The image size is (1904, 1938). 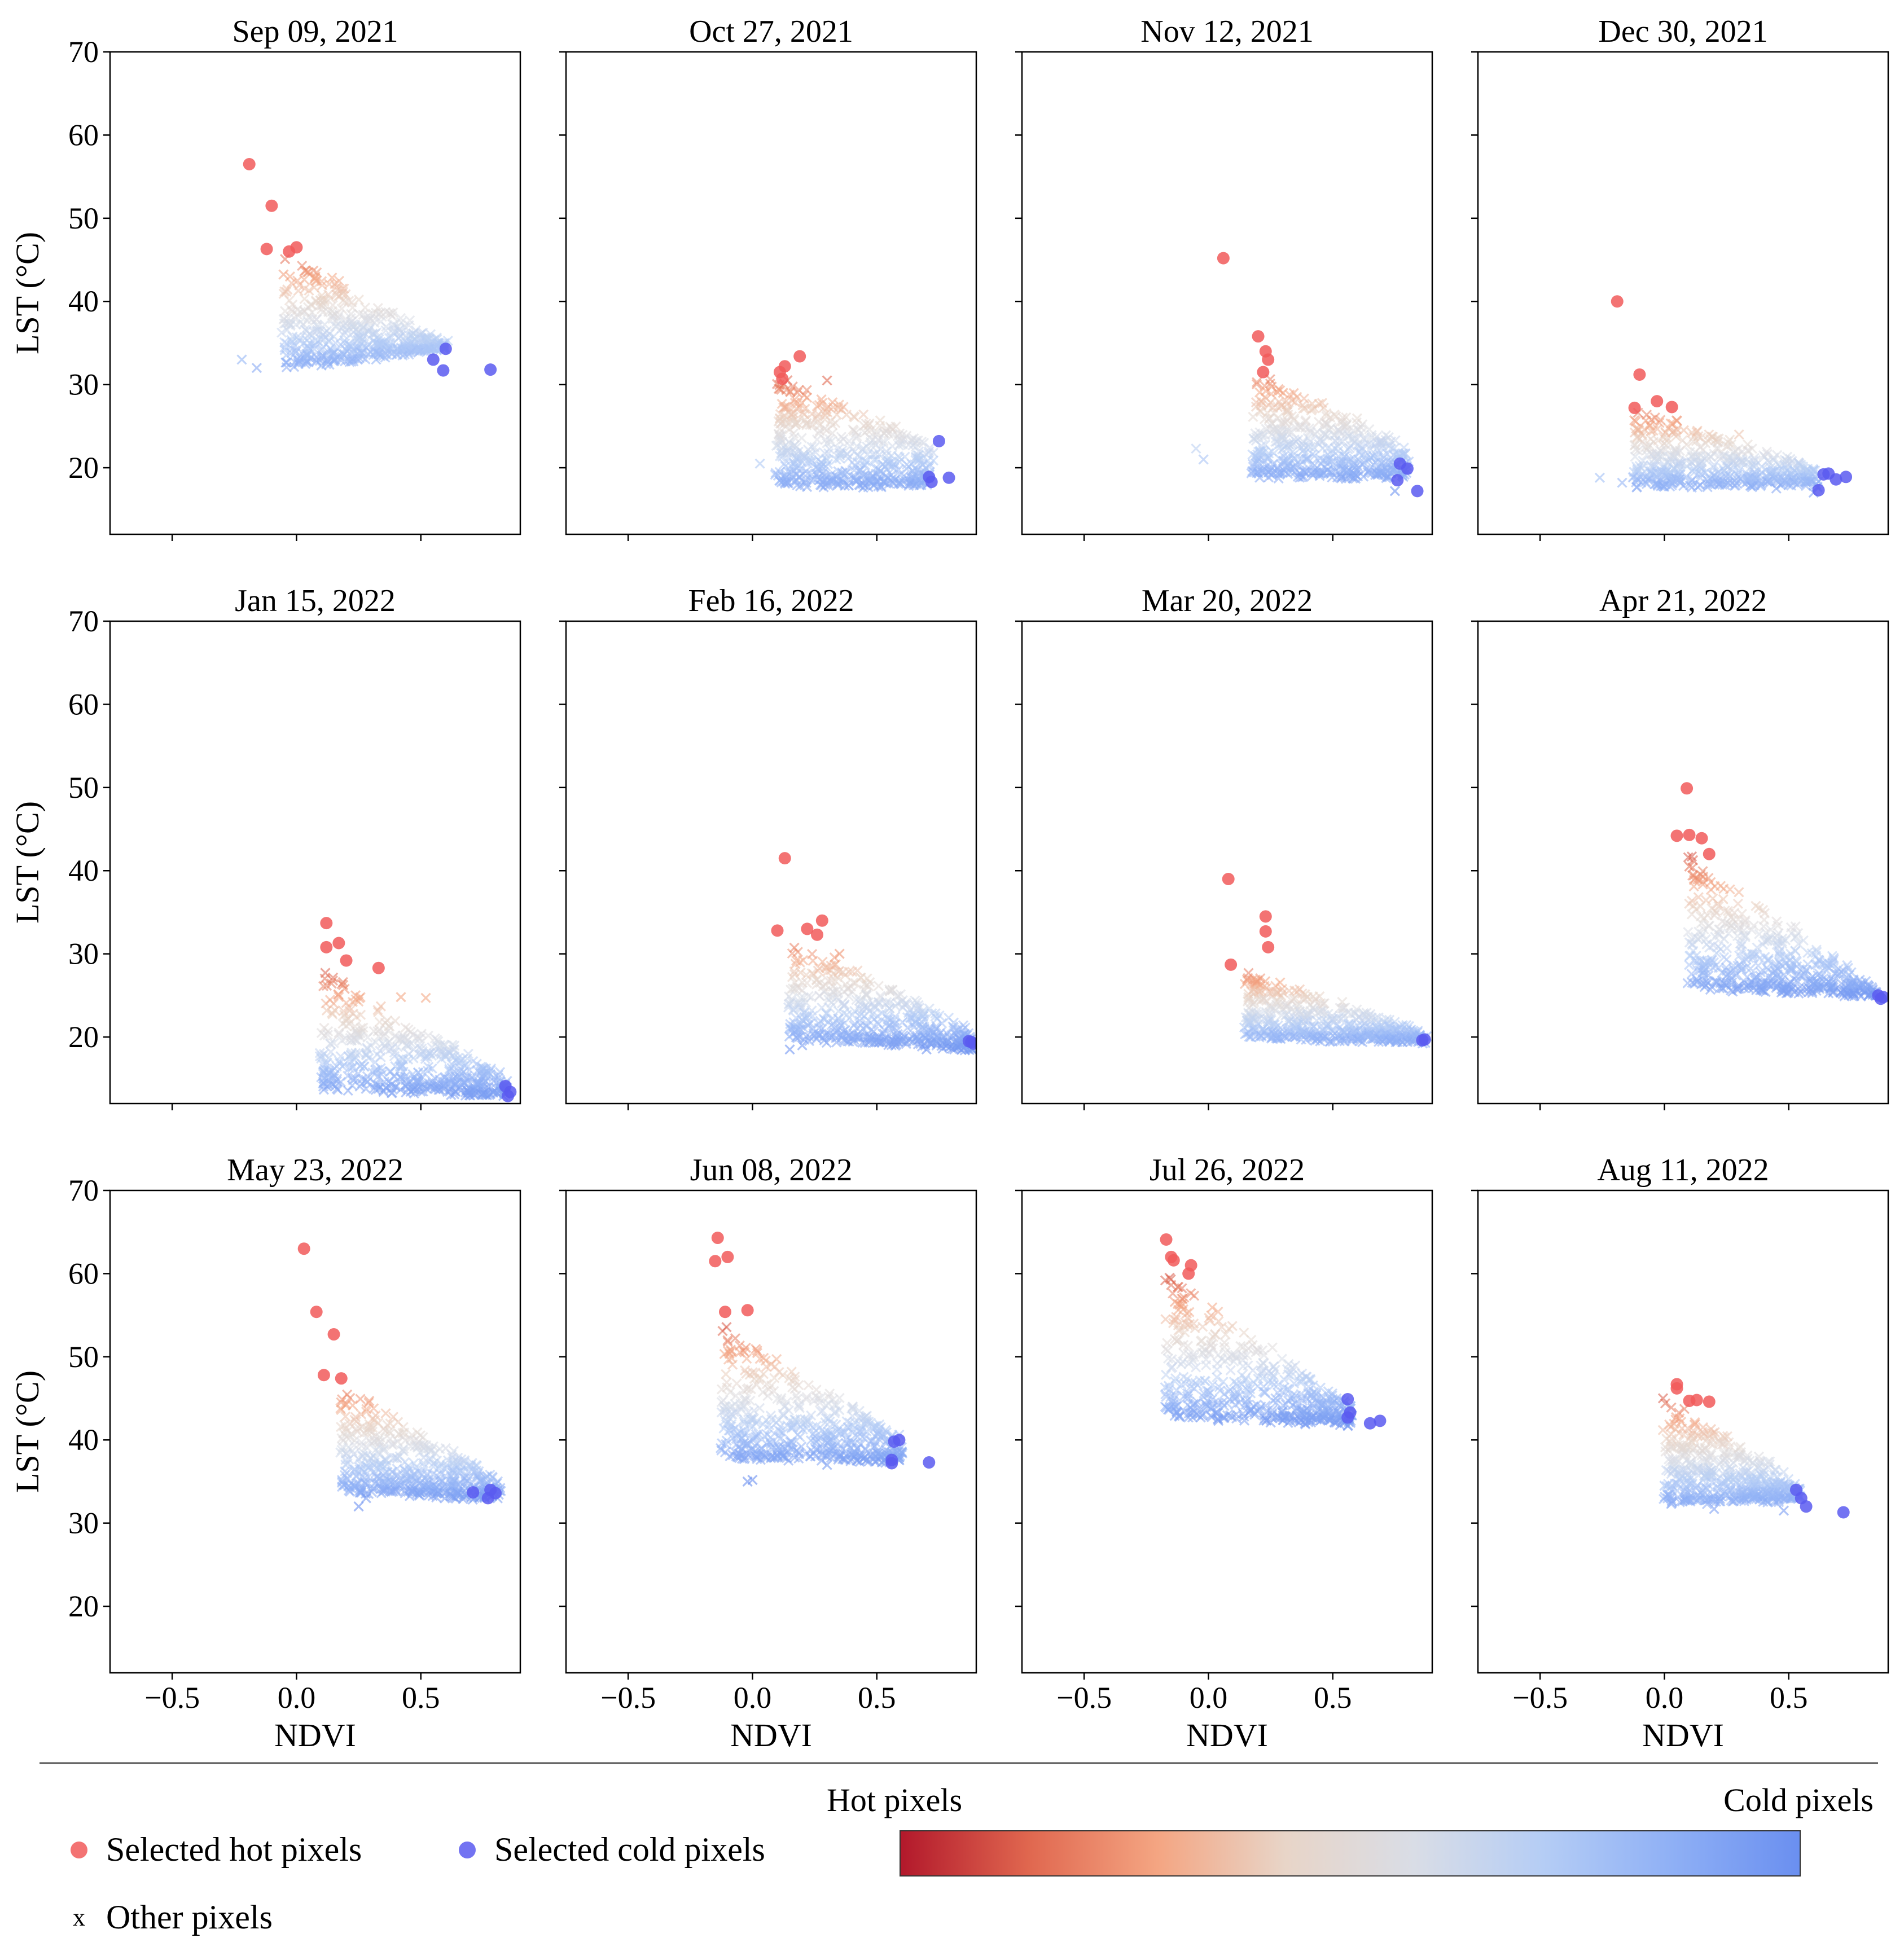 I want to click on scatter-panel: Nov 12, 2021, so click(x=1224, y=277).